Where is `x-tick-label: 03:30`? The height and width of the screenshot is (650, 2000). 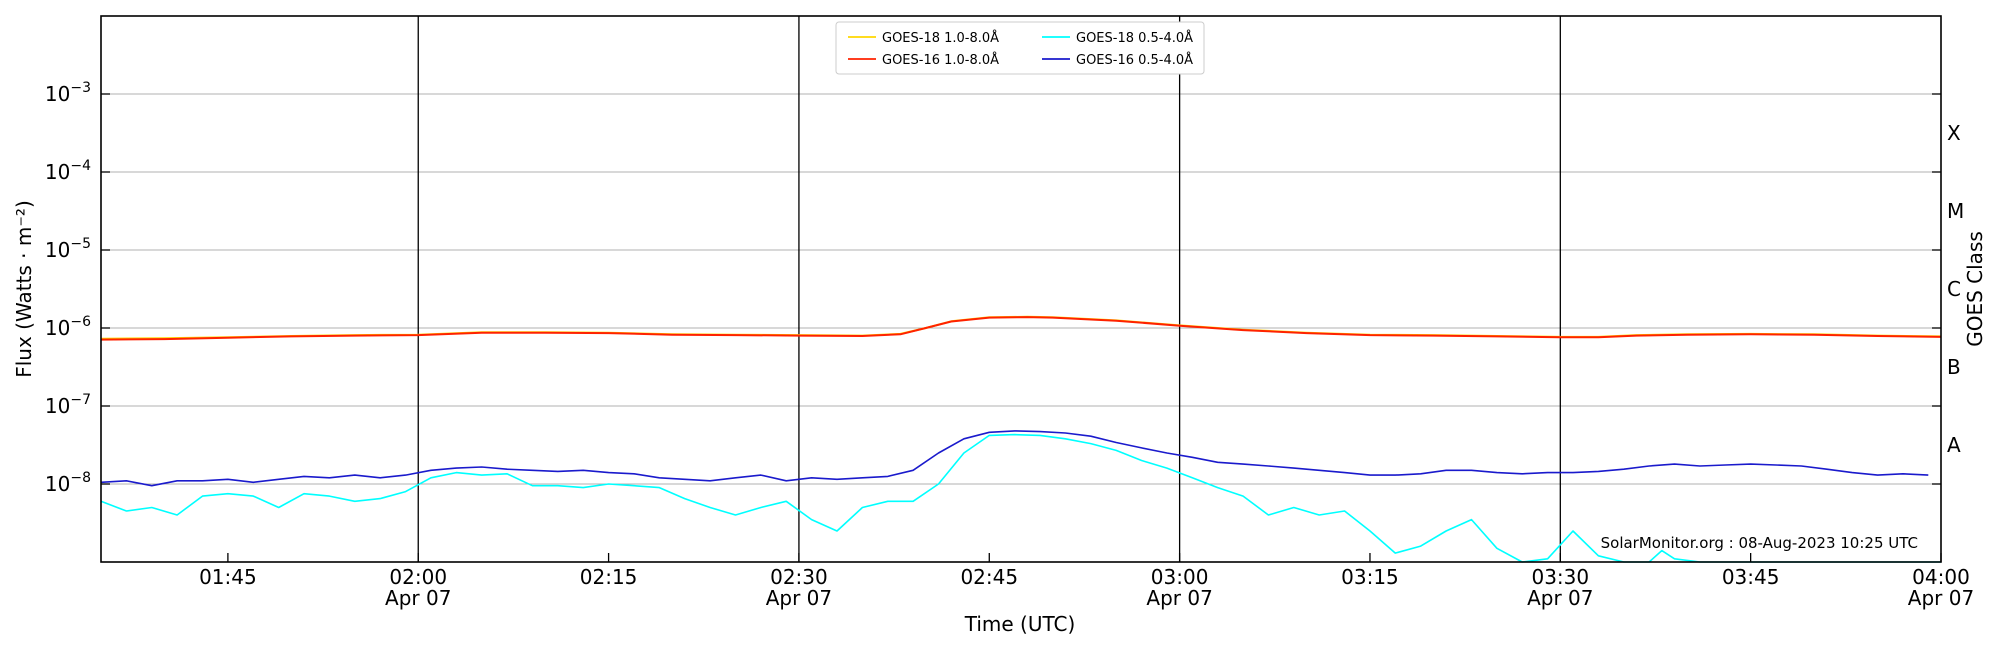 x-tick-label: 03:30 is located at coordinates (1560, 577).